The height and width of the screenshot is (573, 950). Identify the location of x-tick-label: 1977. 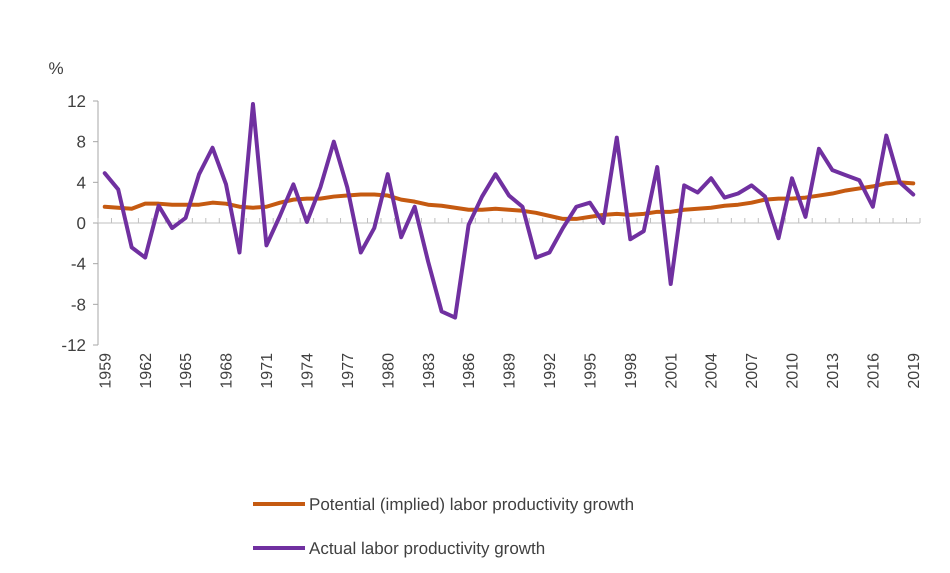
(348, 370).